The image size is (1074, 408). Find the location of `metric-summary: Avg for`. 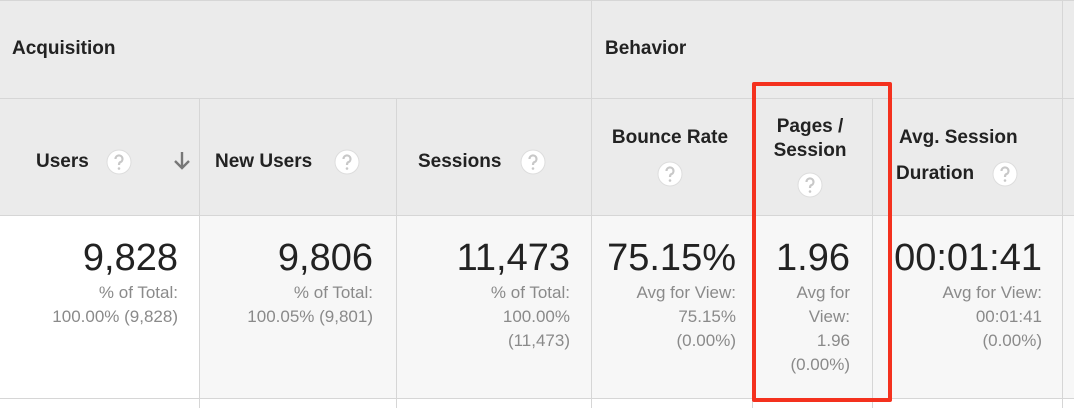

metric-summary: Avg for is located at coordinates (823, 292).